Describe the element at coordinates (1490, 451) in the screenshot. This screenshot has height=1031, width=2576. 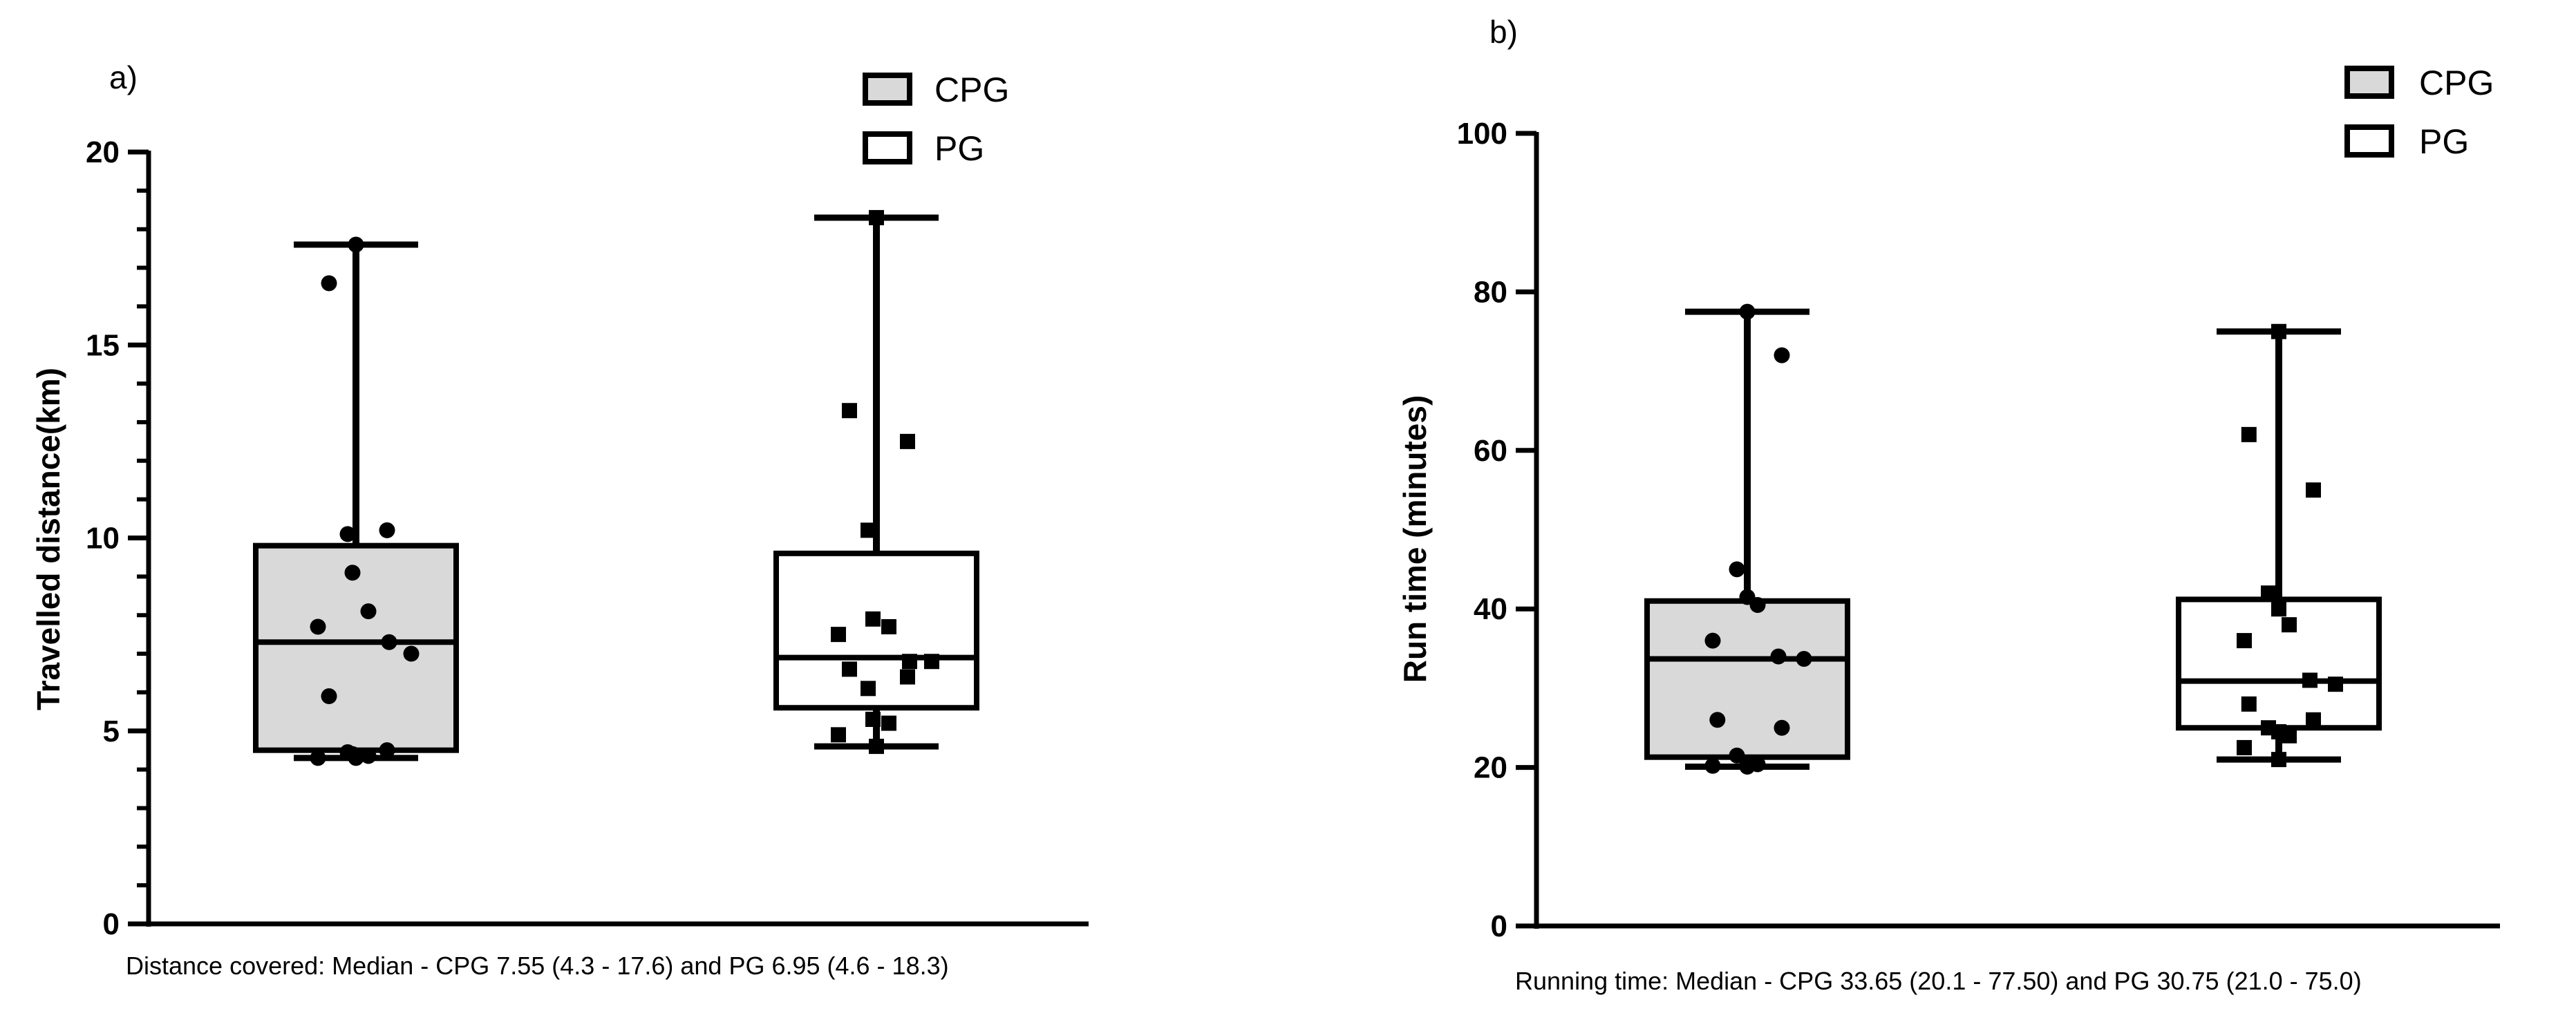
I see `y-tick-label: 60` at that location.